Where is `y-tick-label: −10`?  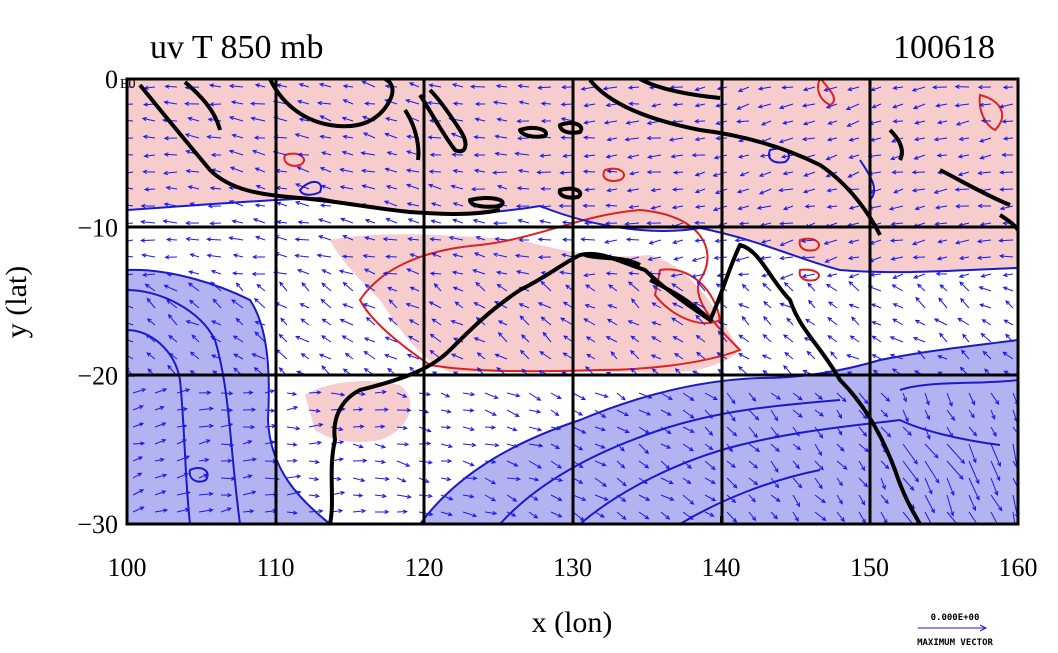
y-tick-label: −10 is located at coordinates (97, 227).